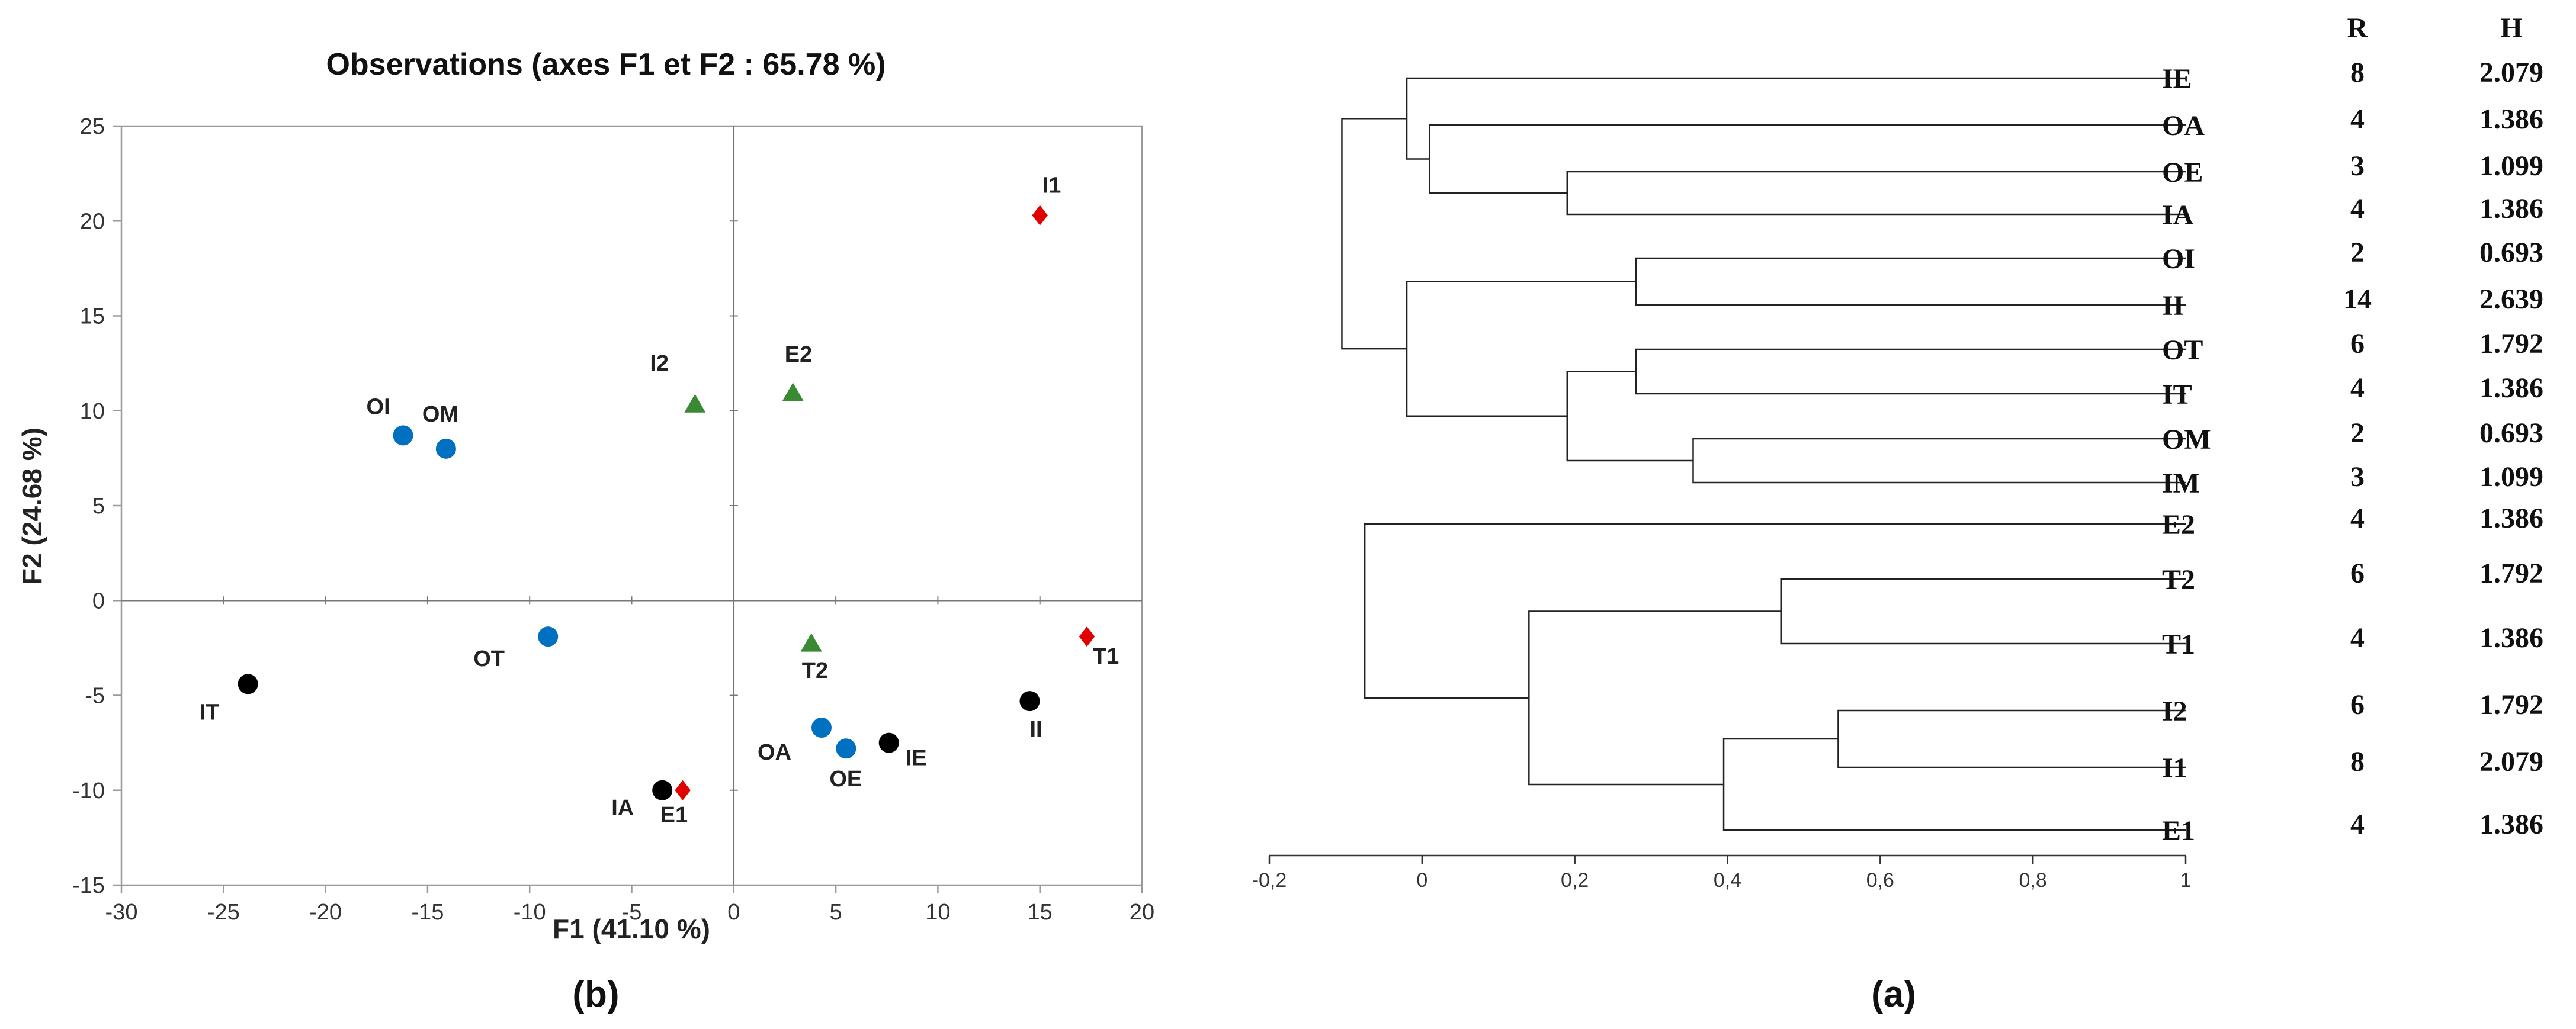 This screenshot has height=1029, width=2576. What do you see at coordinates (2357, 166) in the screenshot?
I see `leaf-r-value: 3` at bounding box center [2357, 166].